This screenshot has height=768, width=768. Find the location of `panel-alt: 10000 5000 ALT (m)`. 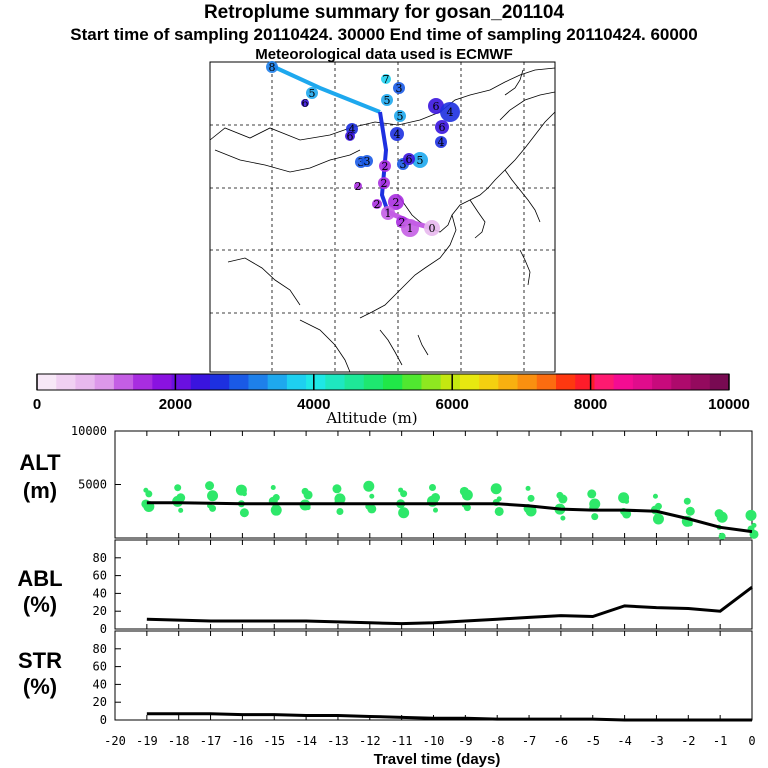

panel-alt: 10000 5000 ALT (m) is located at coordinates (389, 482).